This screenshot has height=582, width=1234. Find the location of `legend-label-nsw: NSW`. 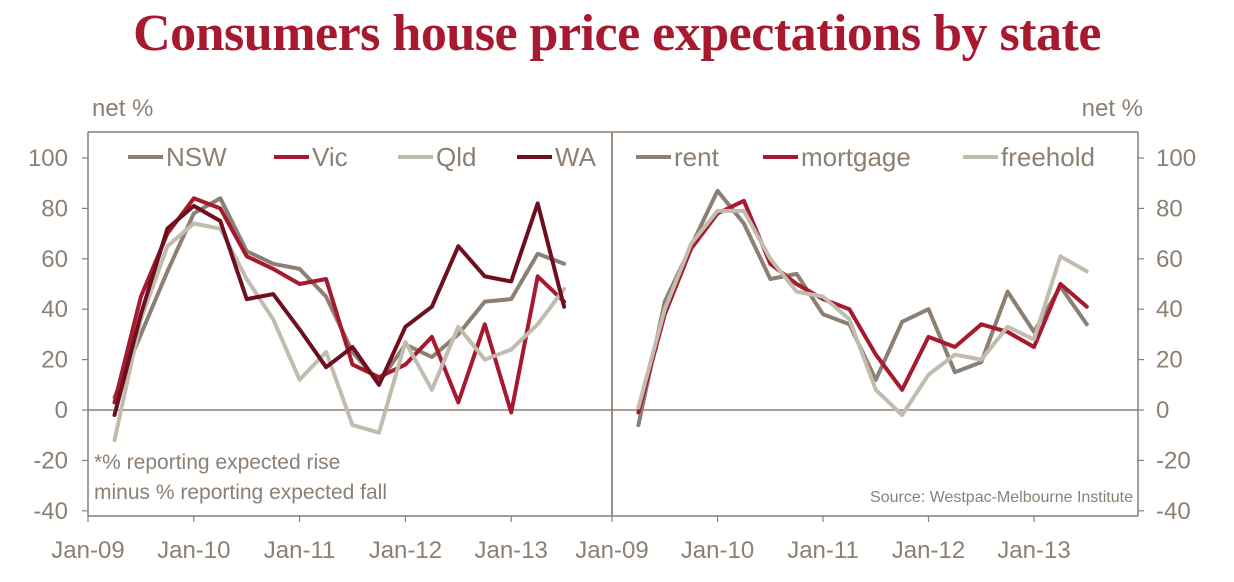

legend-label-nsw: NSW is located at coordinates (196, 157).